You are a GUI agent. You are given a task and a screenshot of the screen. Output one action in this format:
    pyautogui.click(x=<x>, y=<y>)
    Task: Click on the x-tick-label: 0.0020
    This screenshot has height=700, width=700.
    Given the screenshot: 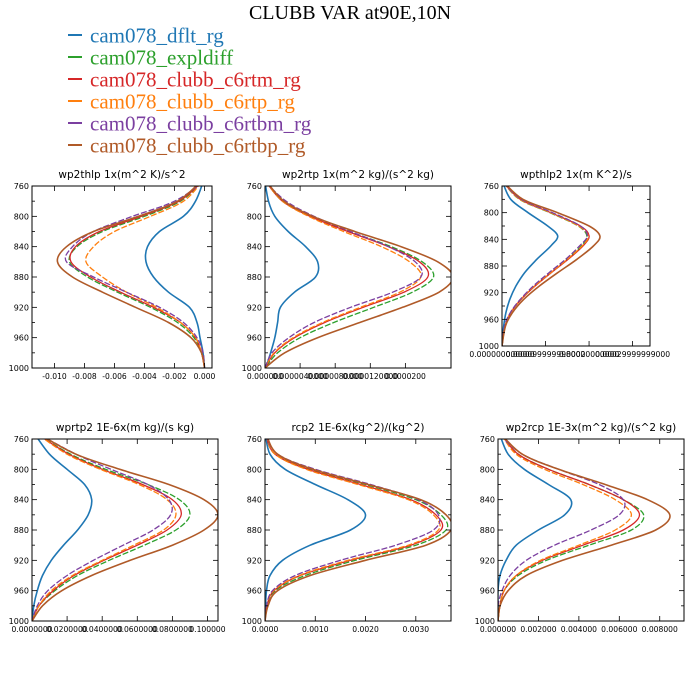 What is the action you would take?
    pyautogui.click(x=365, y=629)
    